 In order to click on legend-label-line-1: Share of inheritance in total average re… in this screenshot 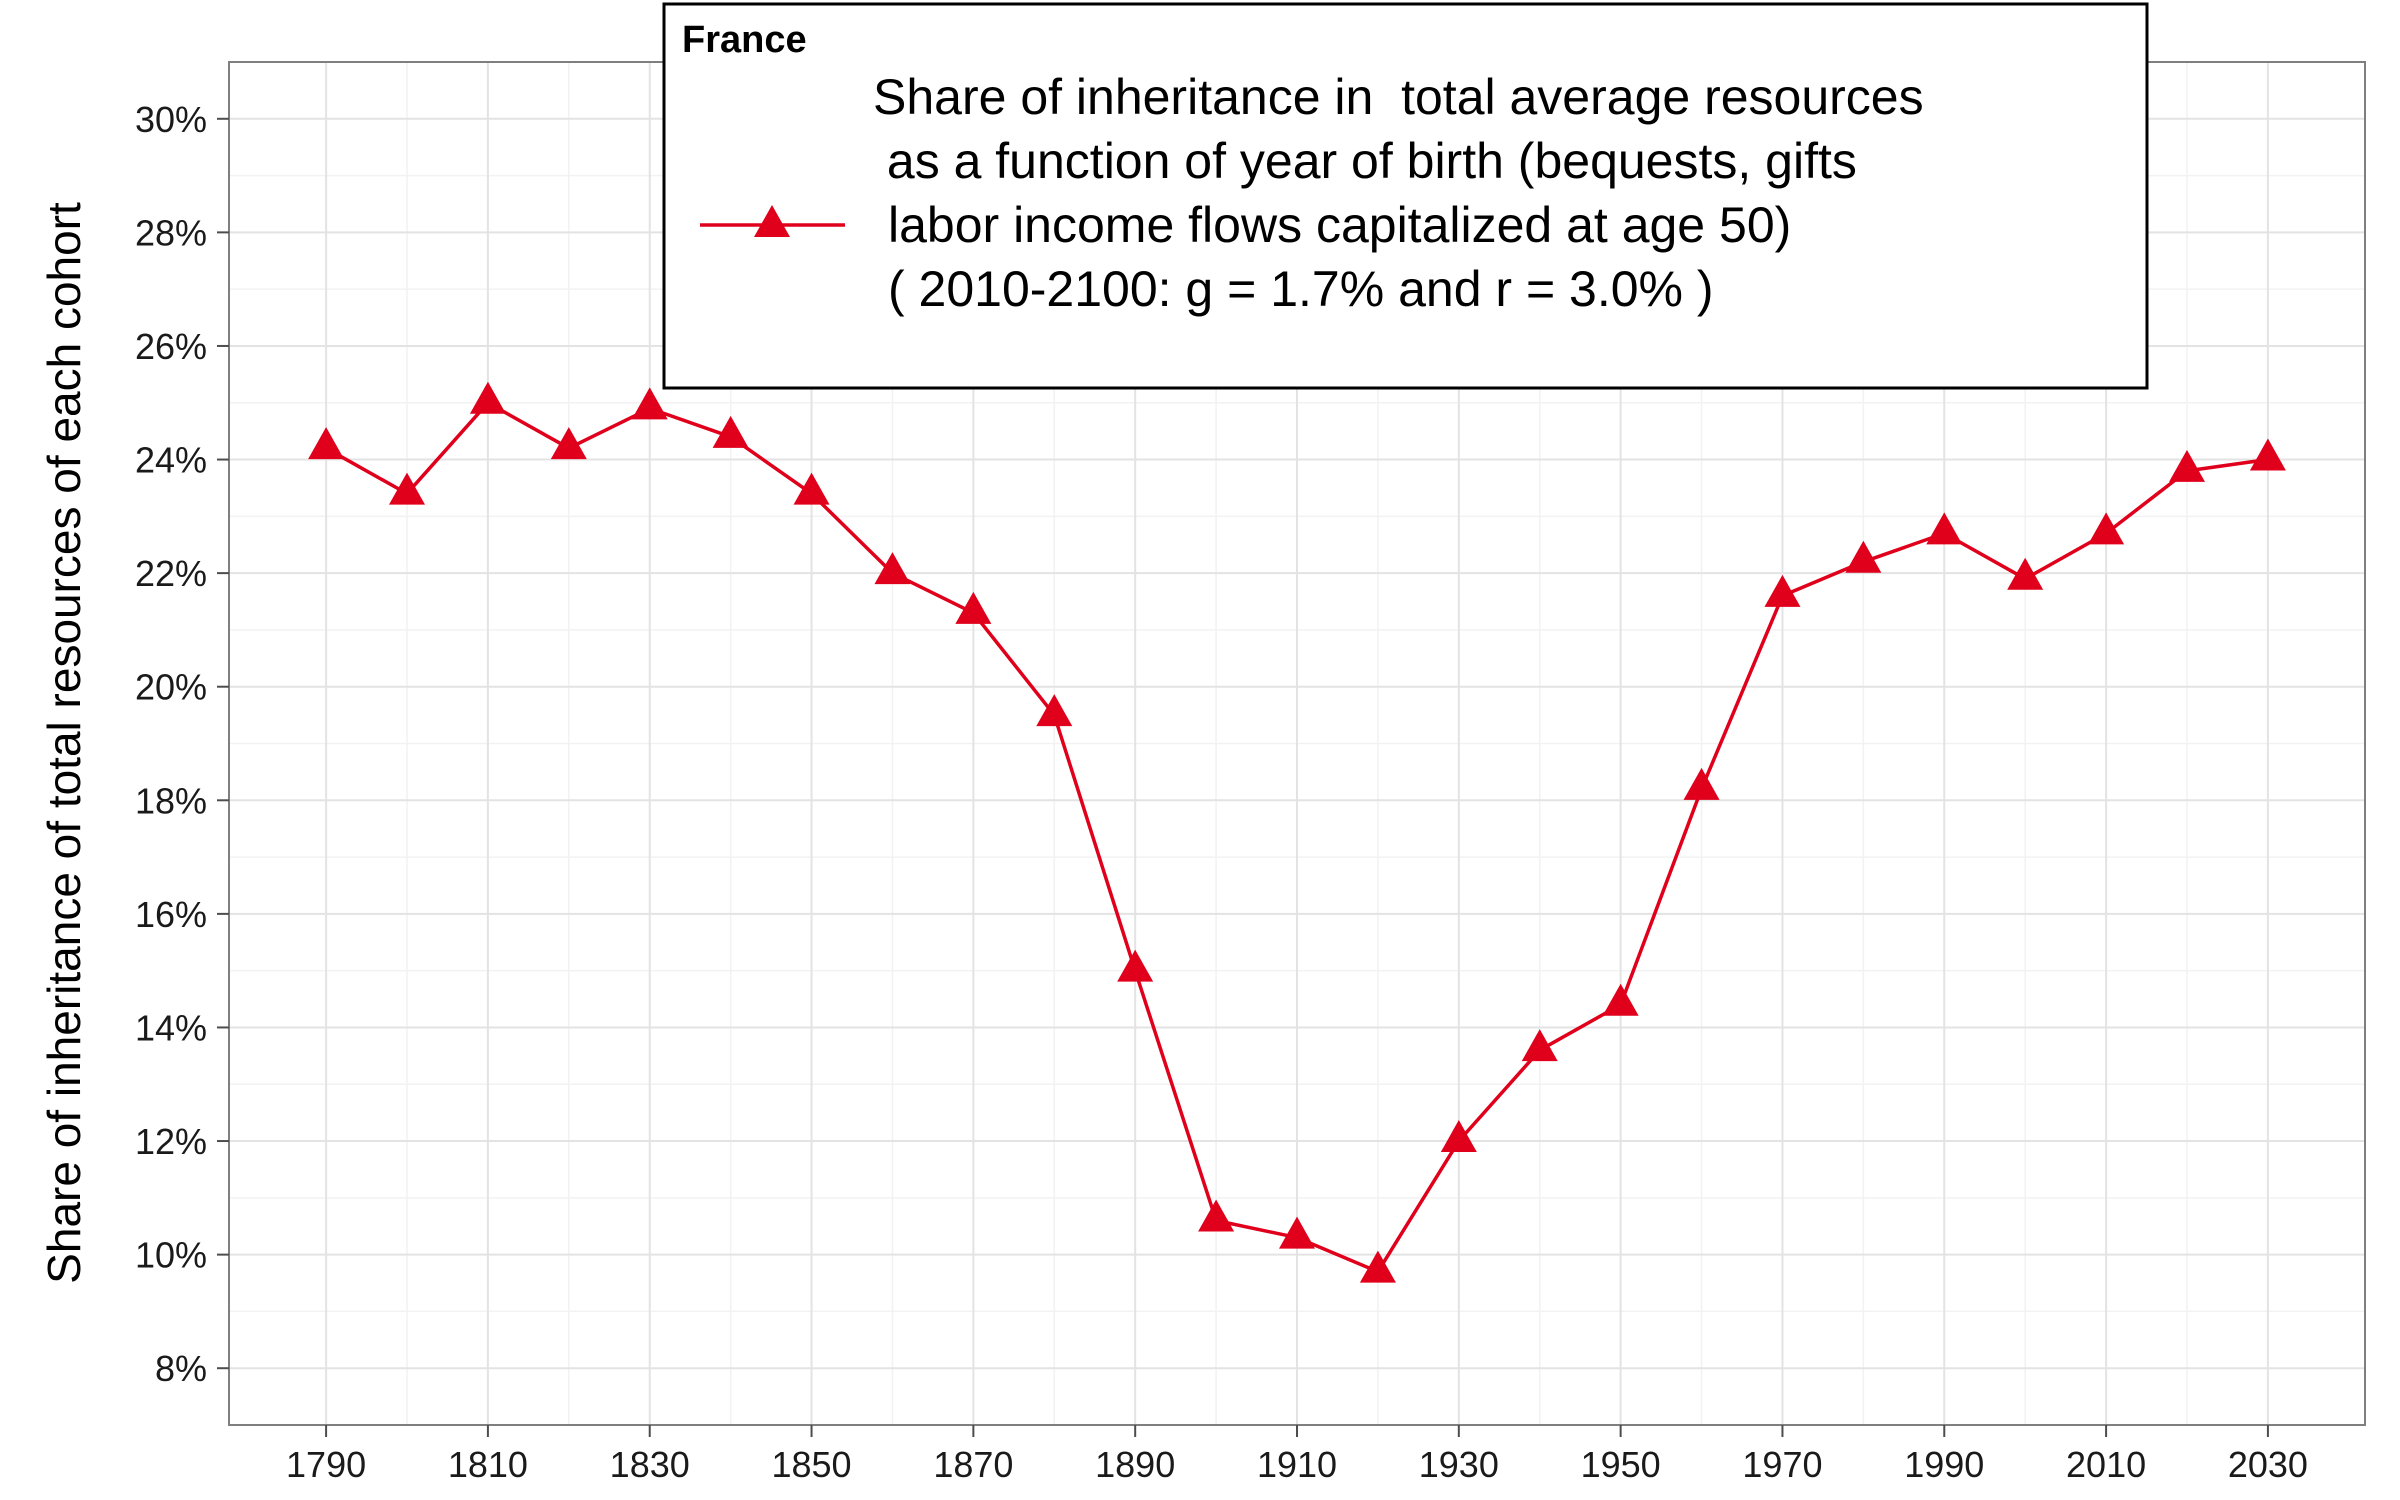, I will do `click(1398, 97)`.